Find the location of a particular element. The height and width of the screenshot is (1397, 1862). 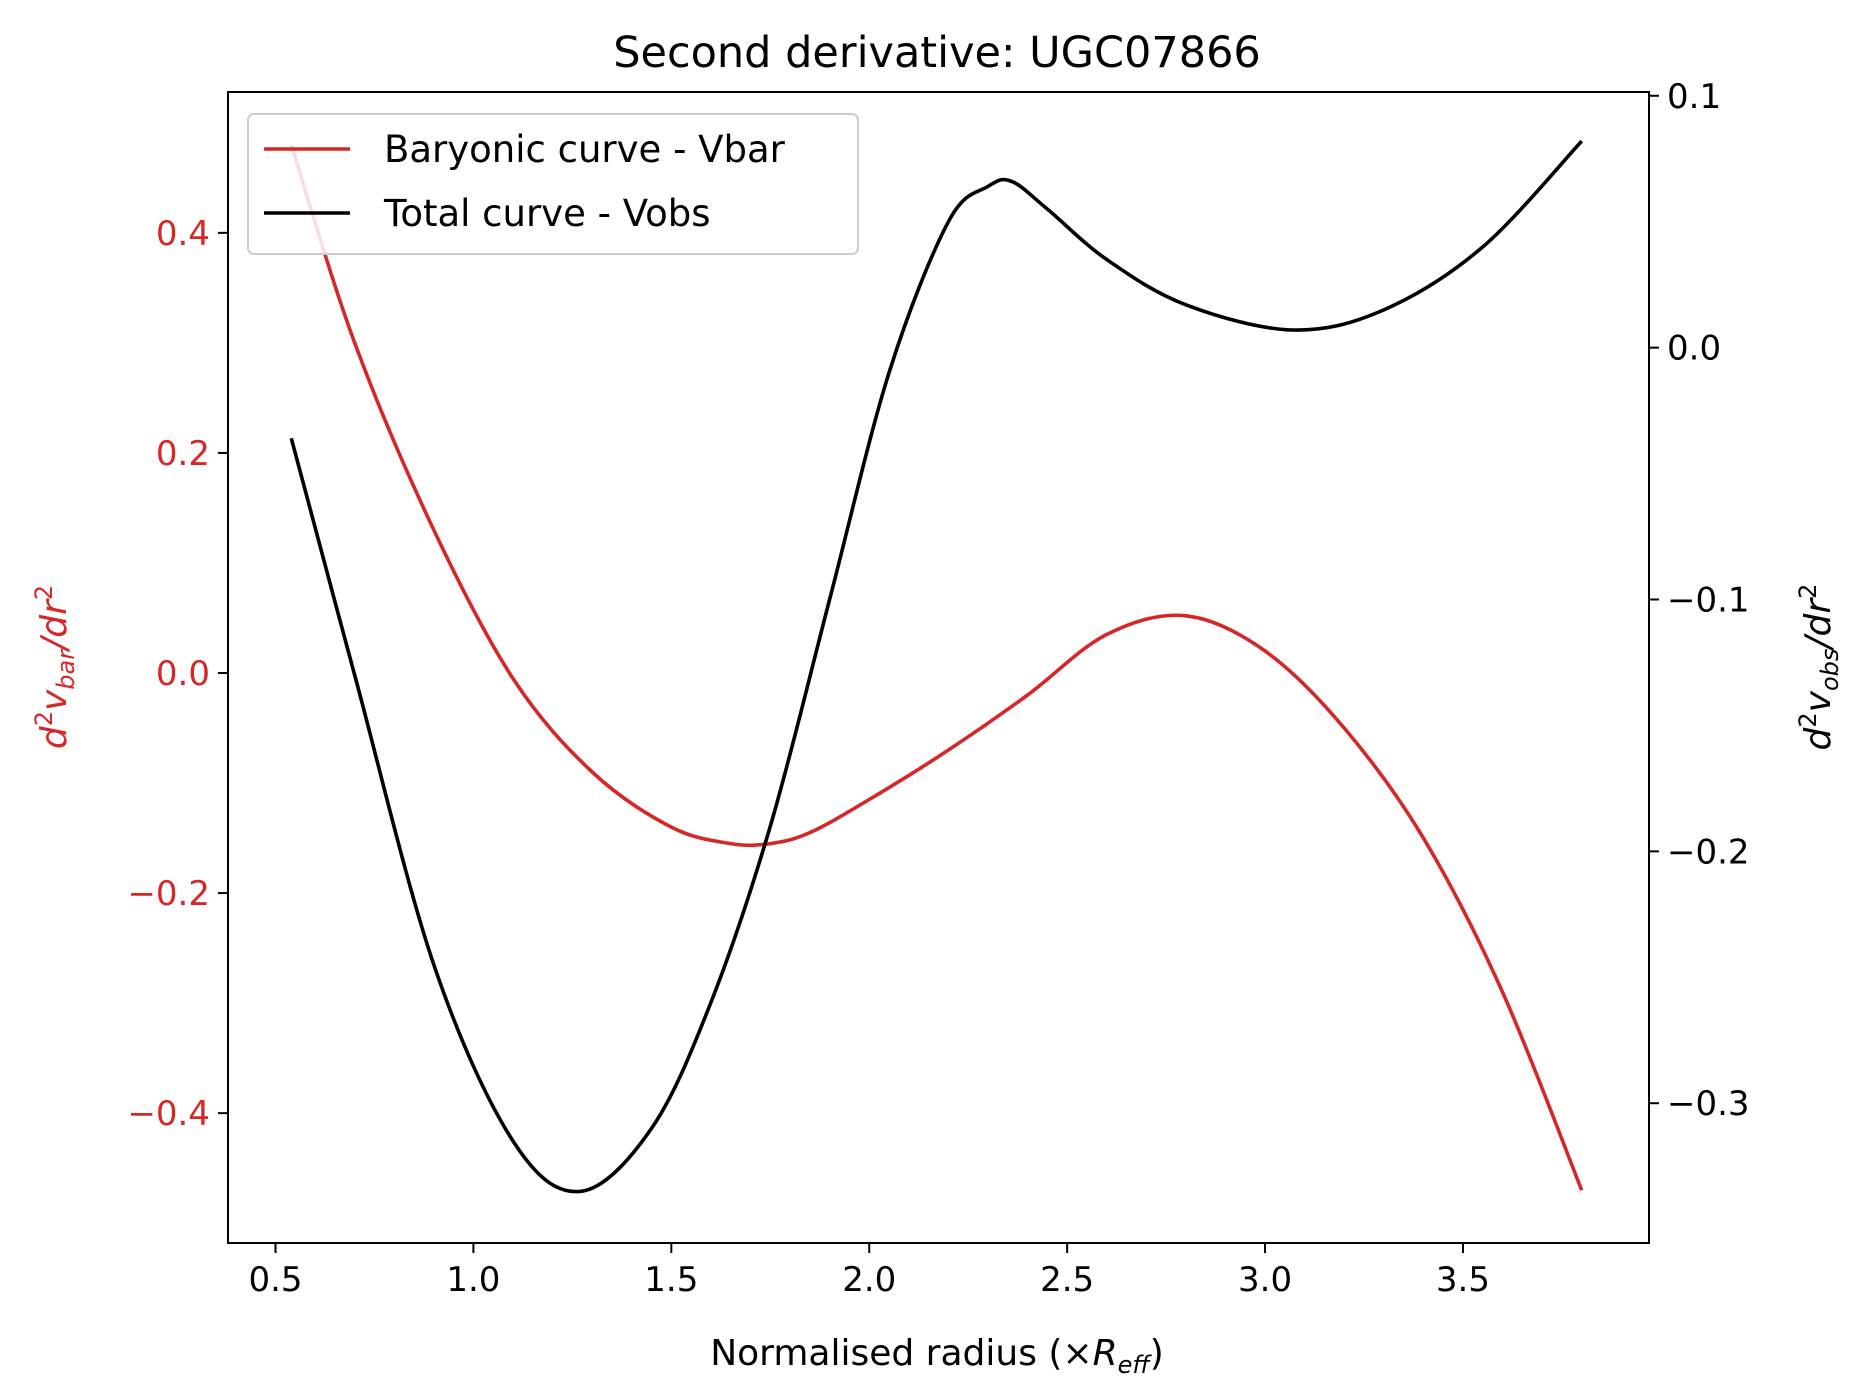

x-axis-label: Normalised radius (×Reff) is located at coordinates (937, 1356).